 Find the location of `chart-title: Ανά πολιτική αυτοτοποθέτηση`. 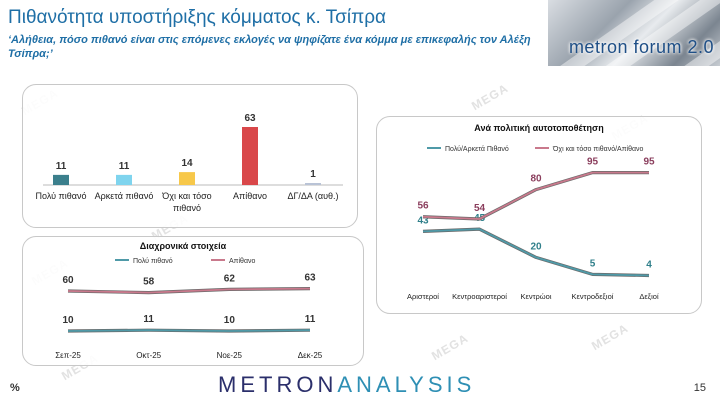

chart-title: Ανά πολιτική αυτοτοποθέτηση is located at coordinates (538, 128).